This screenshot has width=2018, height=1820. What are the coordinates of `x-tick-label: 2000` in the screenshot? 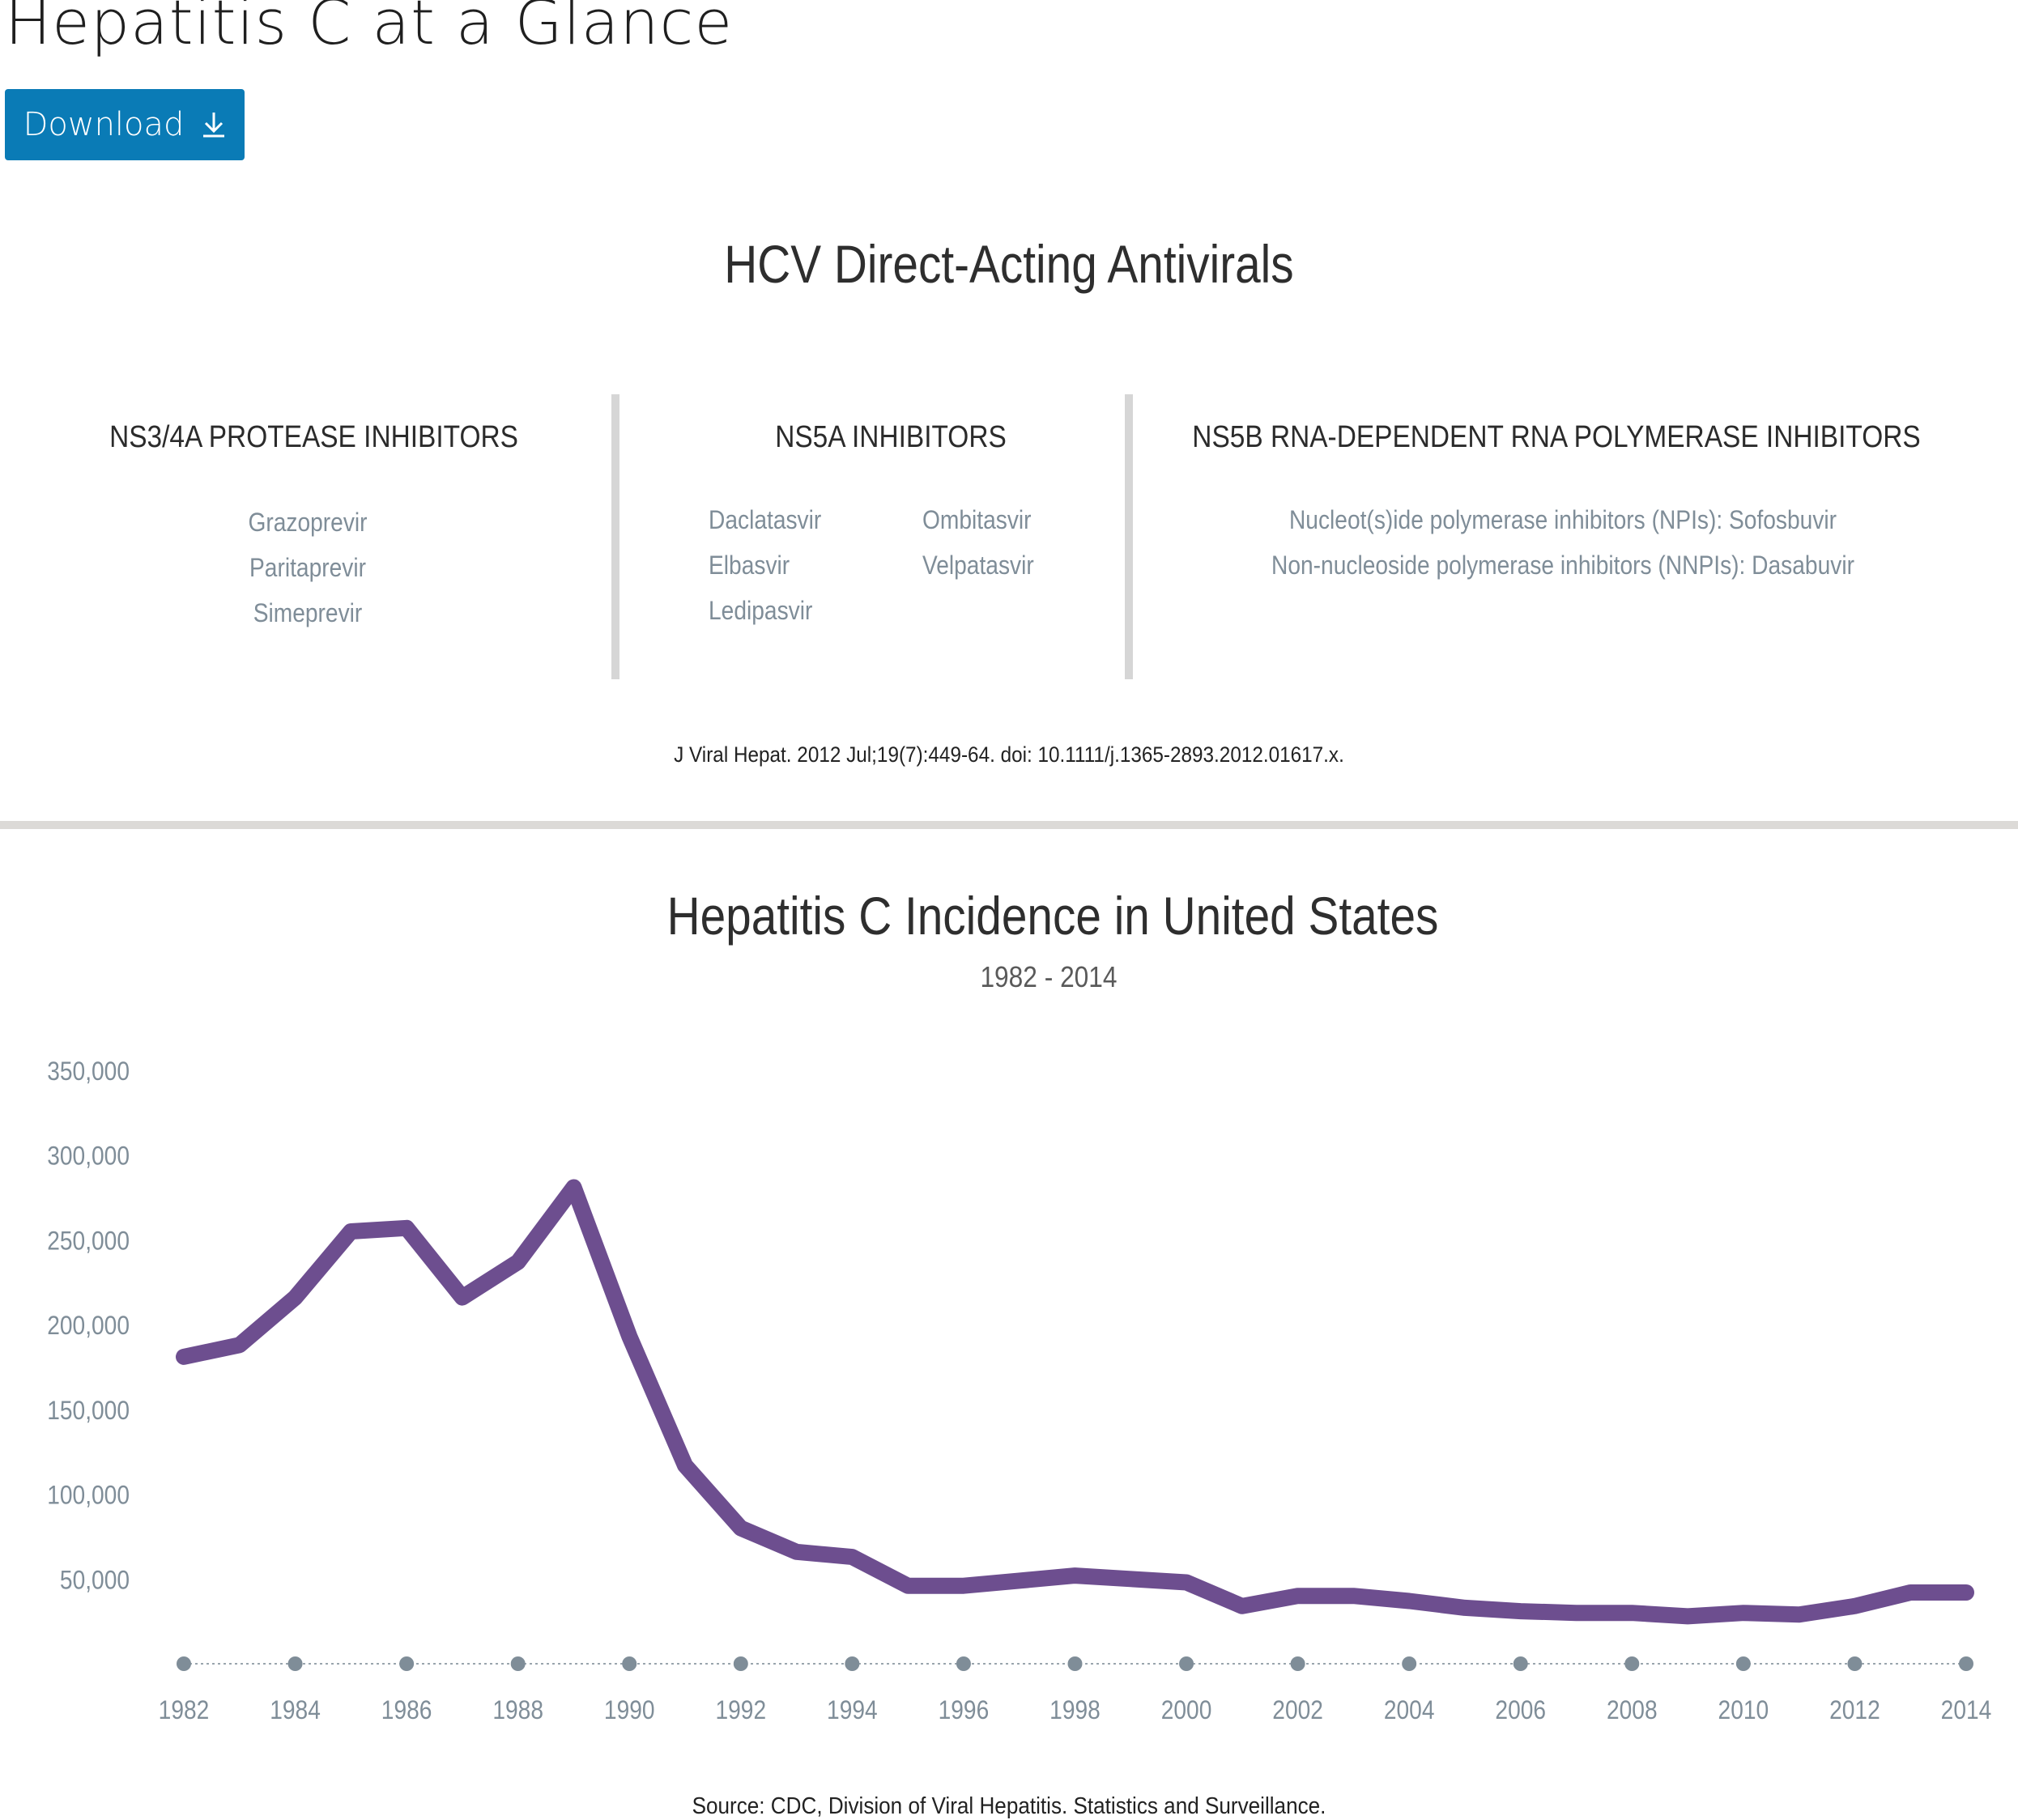 It's located at (1186, 1710).